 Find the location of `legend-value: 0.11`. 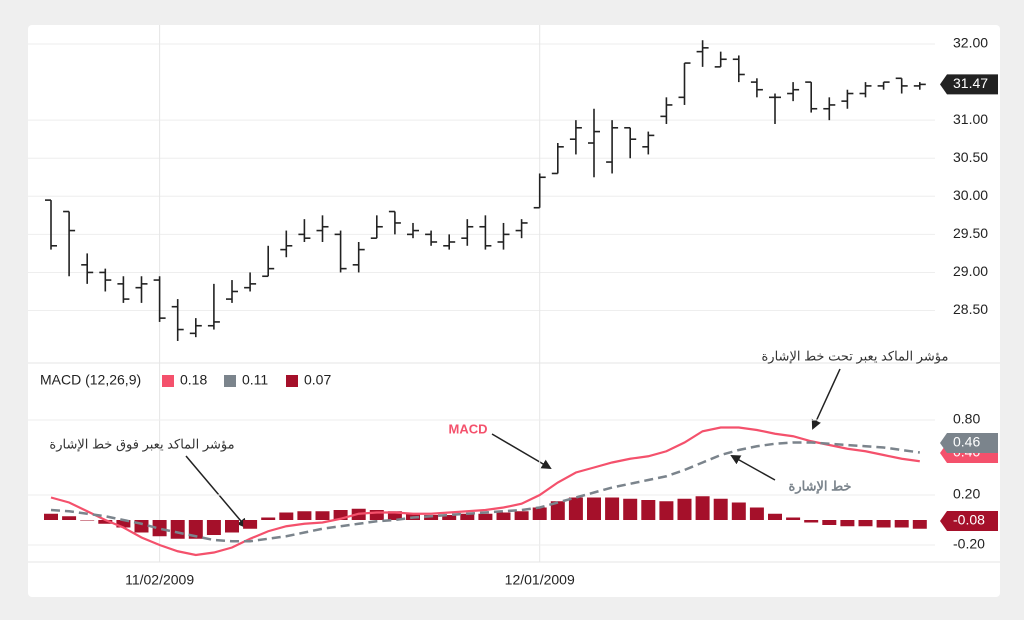

legend-value: 0.11 is located at coordinates (255, 380).